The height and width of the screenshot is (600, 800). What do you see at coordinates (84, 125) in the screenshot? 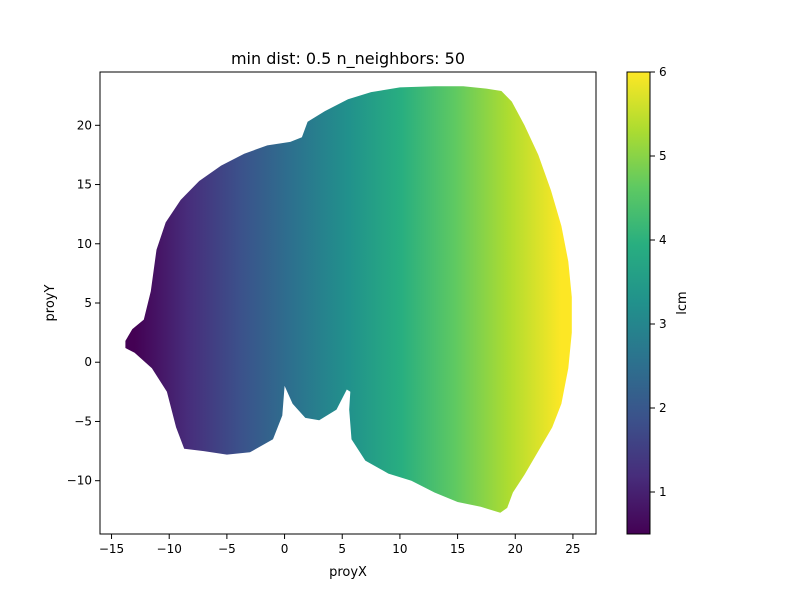
I see `y-tick-label: 20` at bounding box center [84, 125].